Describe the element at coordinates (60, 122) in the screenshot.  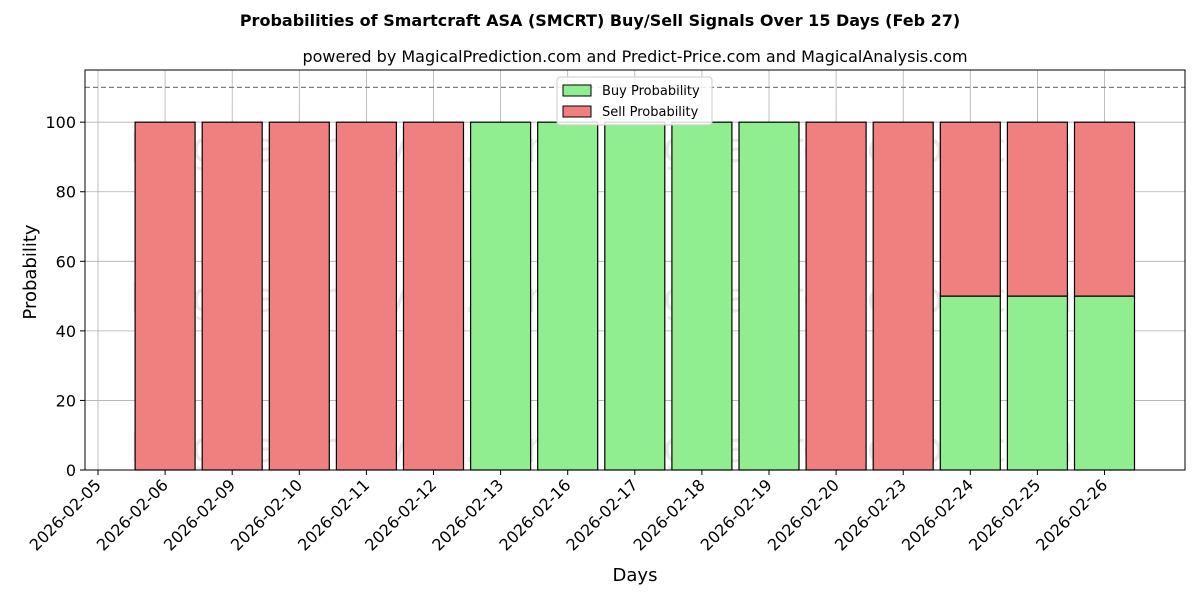
I see `y-tick-label: 100` at that location.